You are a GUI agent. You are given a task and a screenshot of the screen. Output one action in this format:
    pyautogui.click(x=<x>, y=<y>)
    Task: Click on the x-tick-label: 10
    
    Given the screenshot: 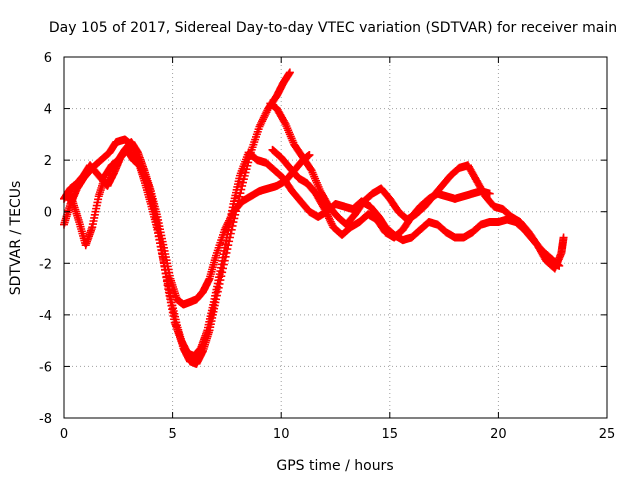 What is the action you would take?
    pyautogui.click(x=281, y=434)
    